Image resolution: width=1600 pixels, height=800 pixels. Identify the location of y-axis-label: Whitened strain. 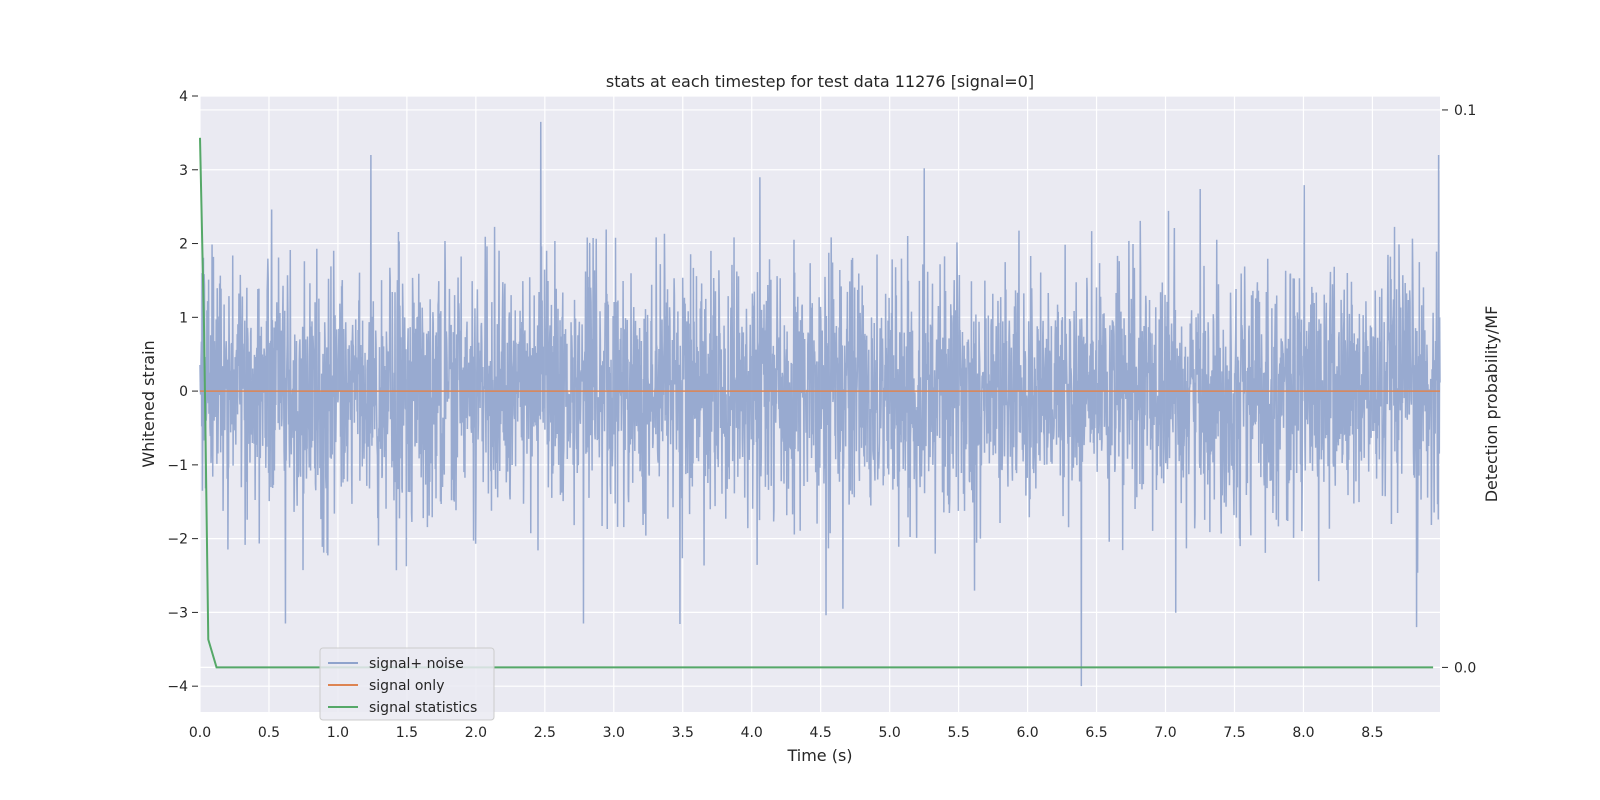
(148, 403).